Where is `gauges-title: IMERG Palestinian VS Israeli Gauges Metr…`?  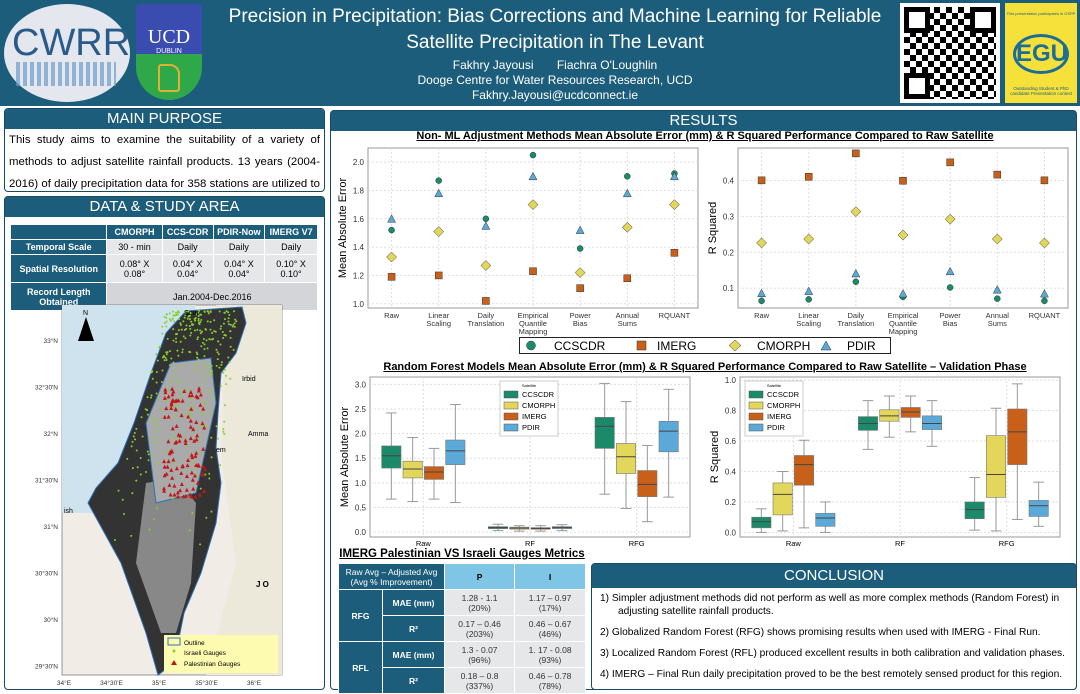
gauges-title: IMERG Palestinian VS Israeli Gauges Metr… is located at coordinates (462, 554).